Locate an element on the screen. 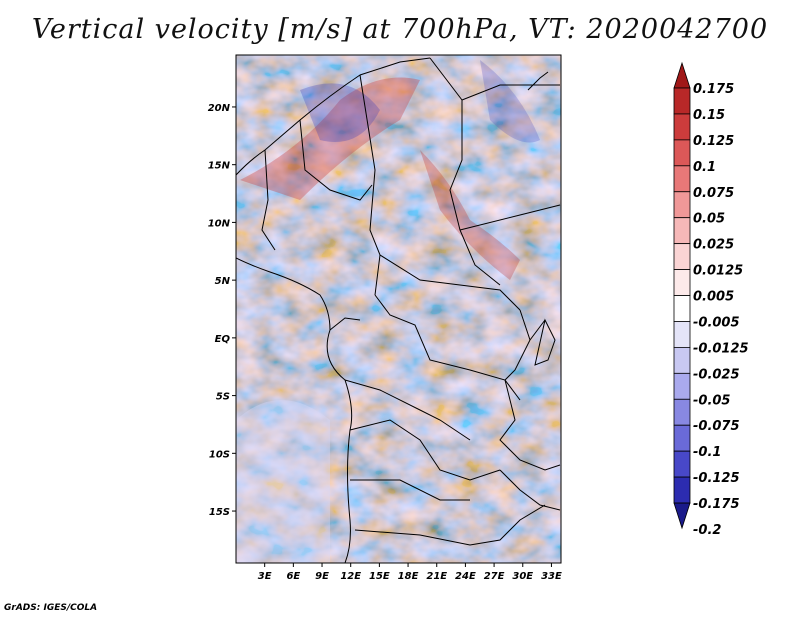  lat-tick-label: 10S is located at coordinates (219, 454).